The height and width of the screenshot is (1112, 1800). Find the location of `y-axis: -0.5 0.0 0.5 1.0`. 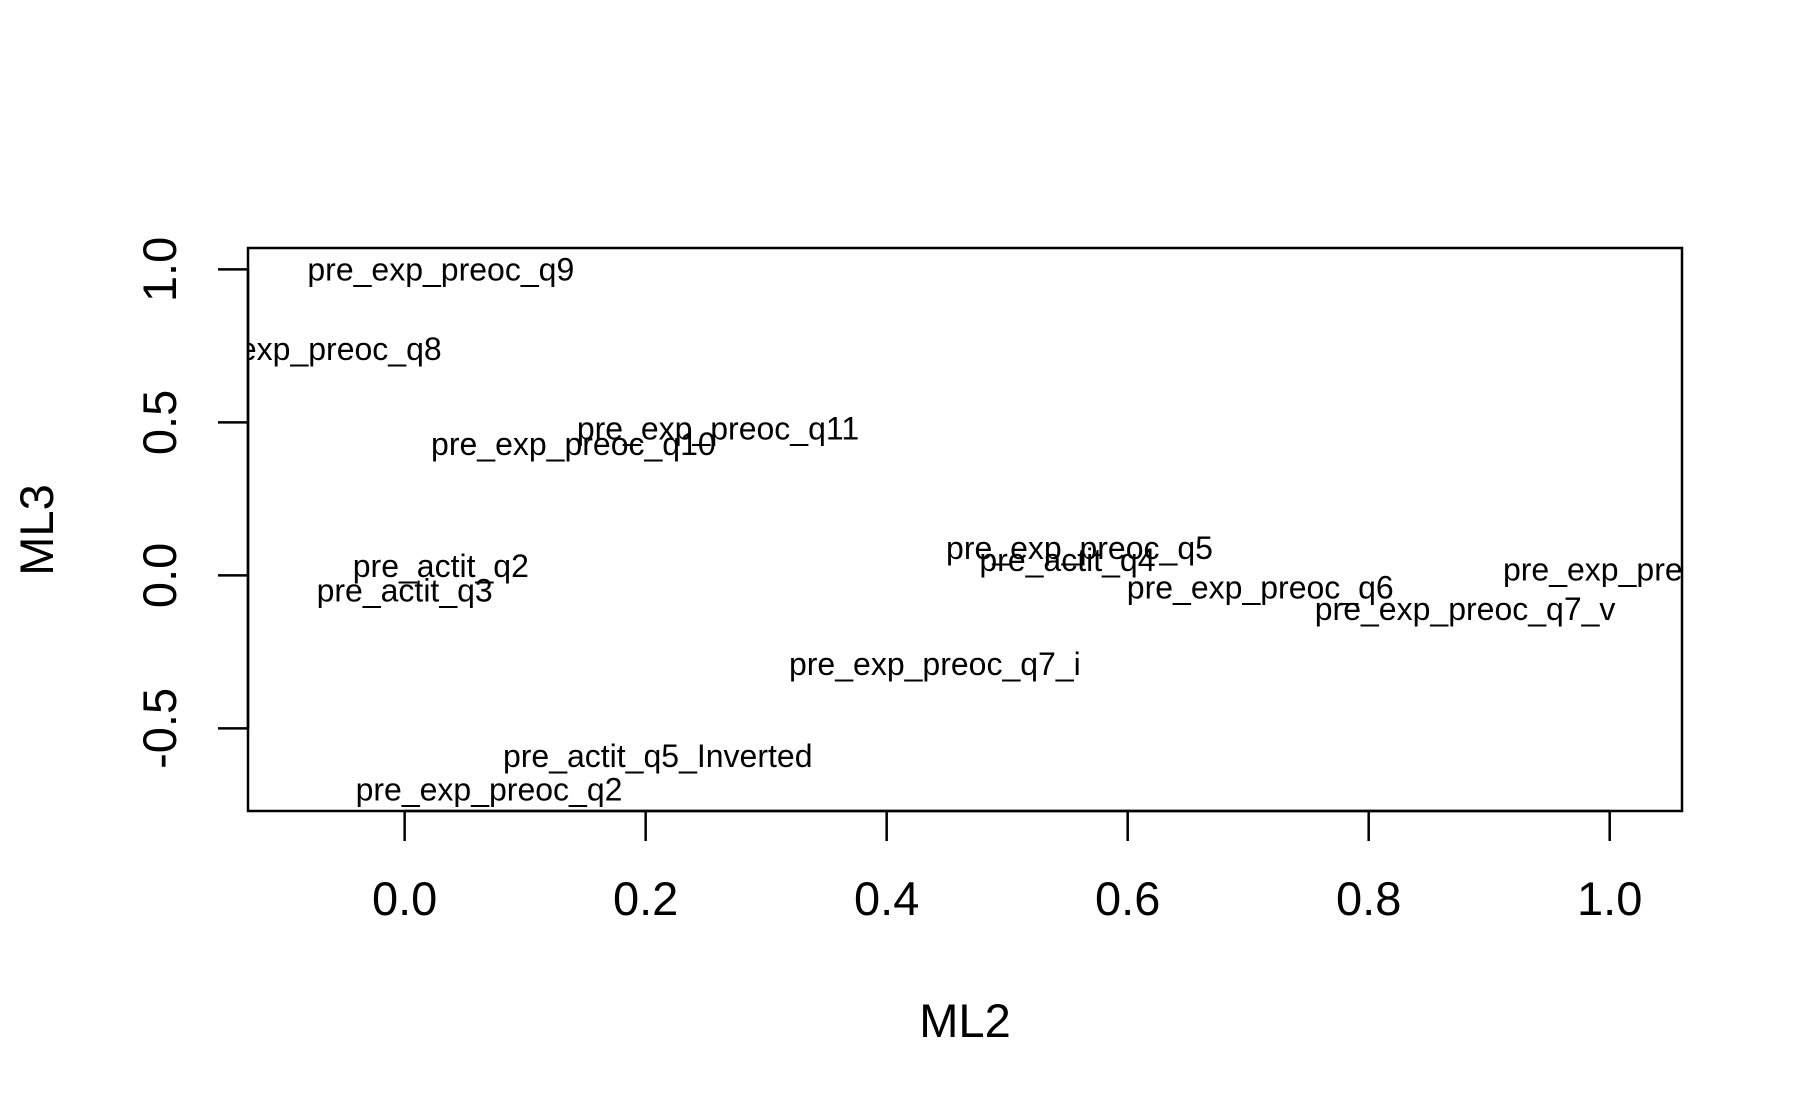

y-axis: -0.5 0.0 0.5 1.0 is located at coordinates (191, 503).